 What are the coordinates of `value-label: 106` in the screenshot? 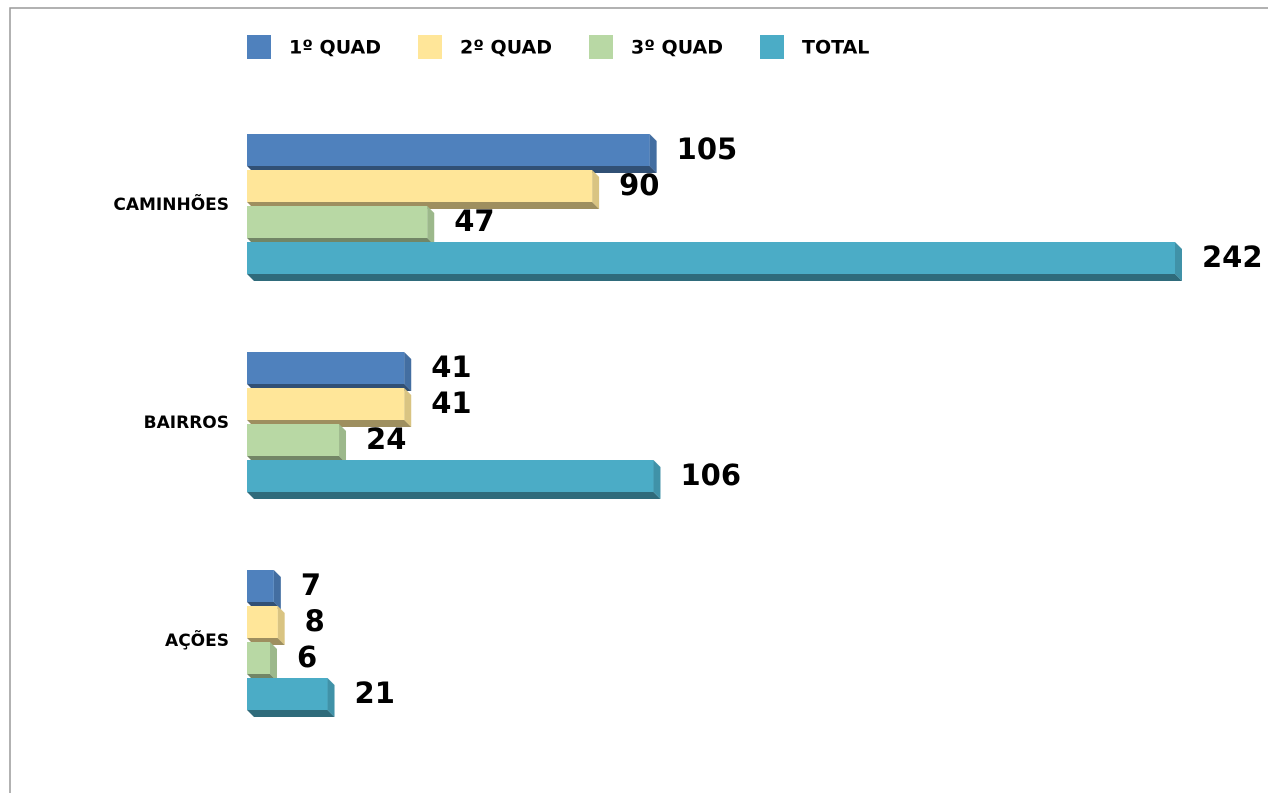 It's located at (710, 475).